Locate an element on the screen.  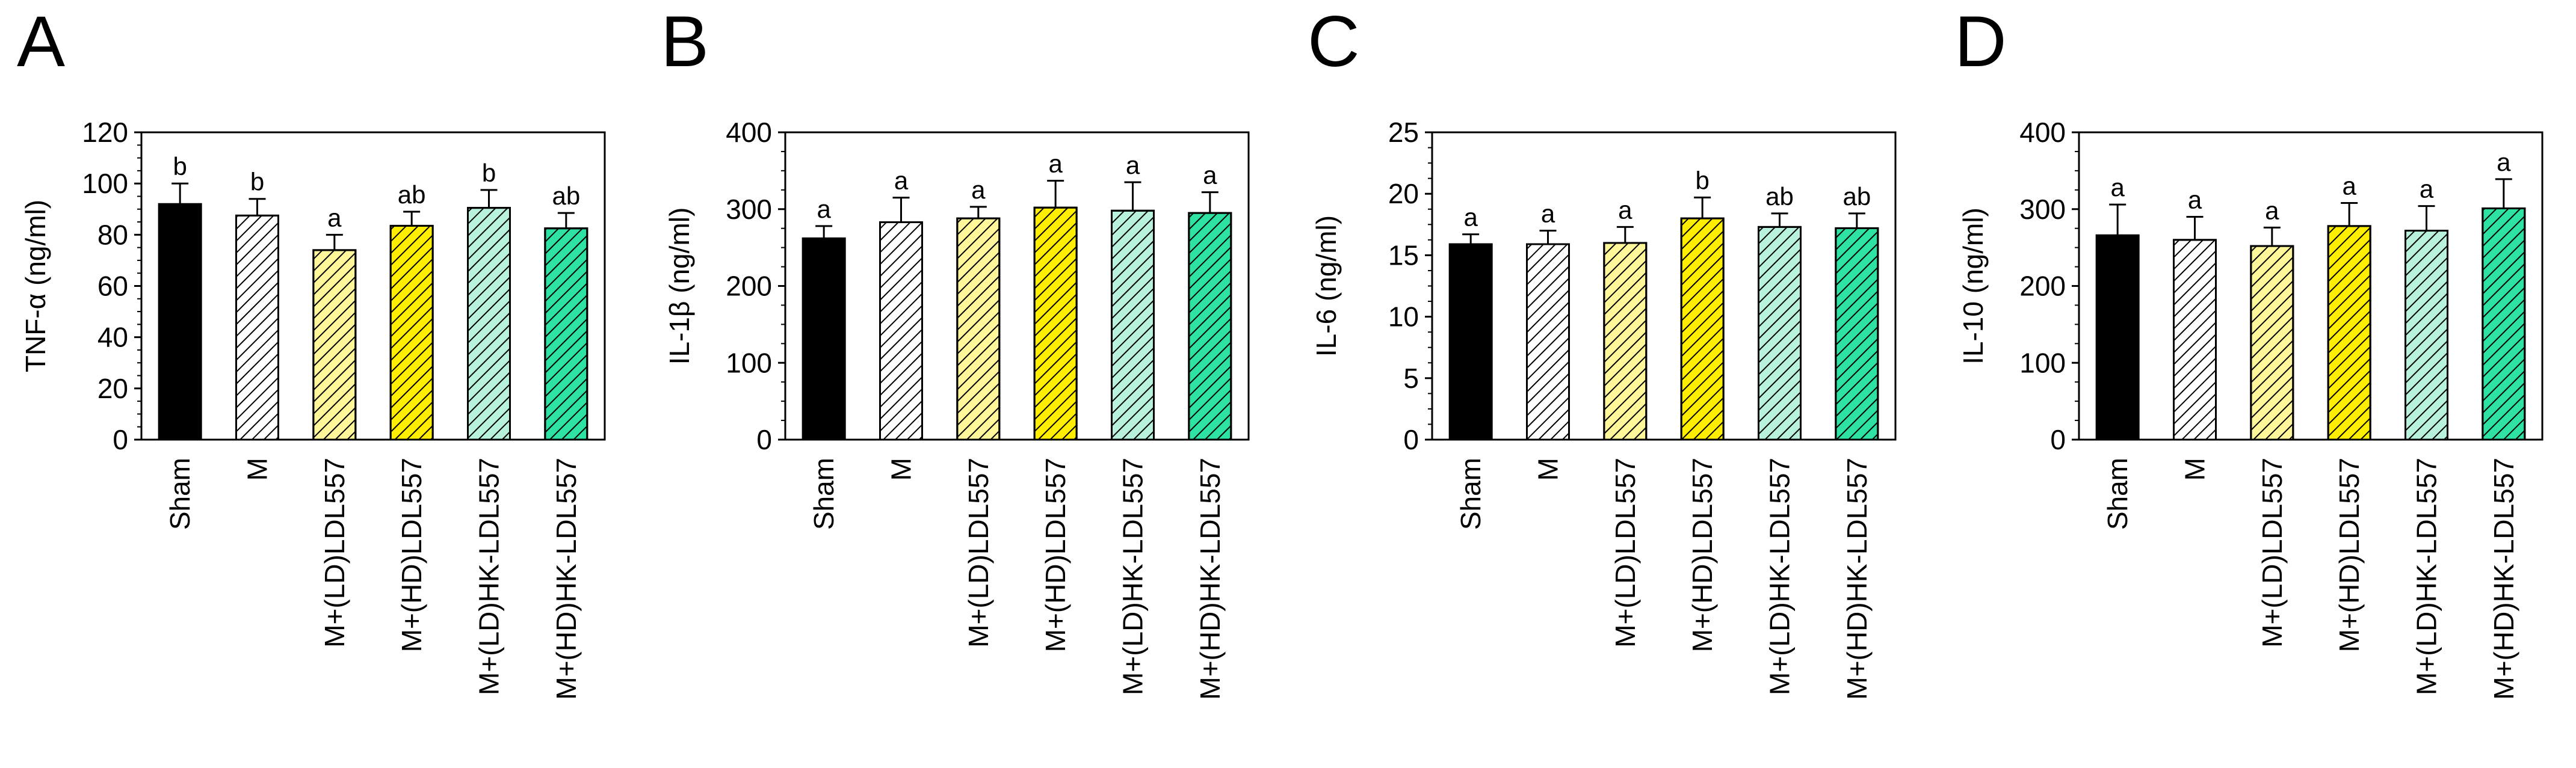
panel-letter: A is located at coordinates (41, 42).